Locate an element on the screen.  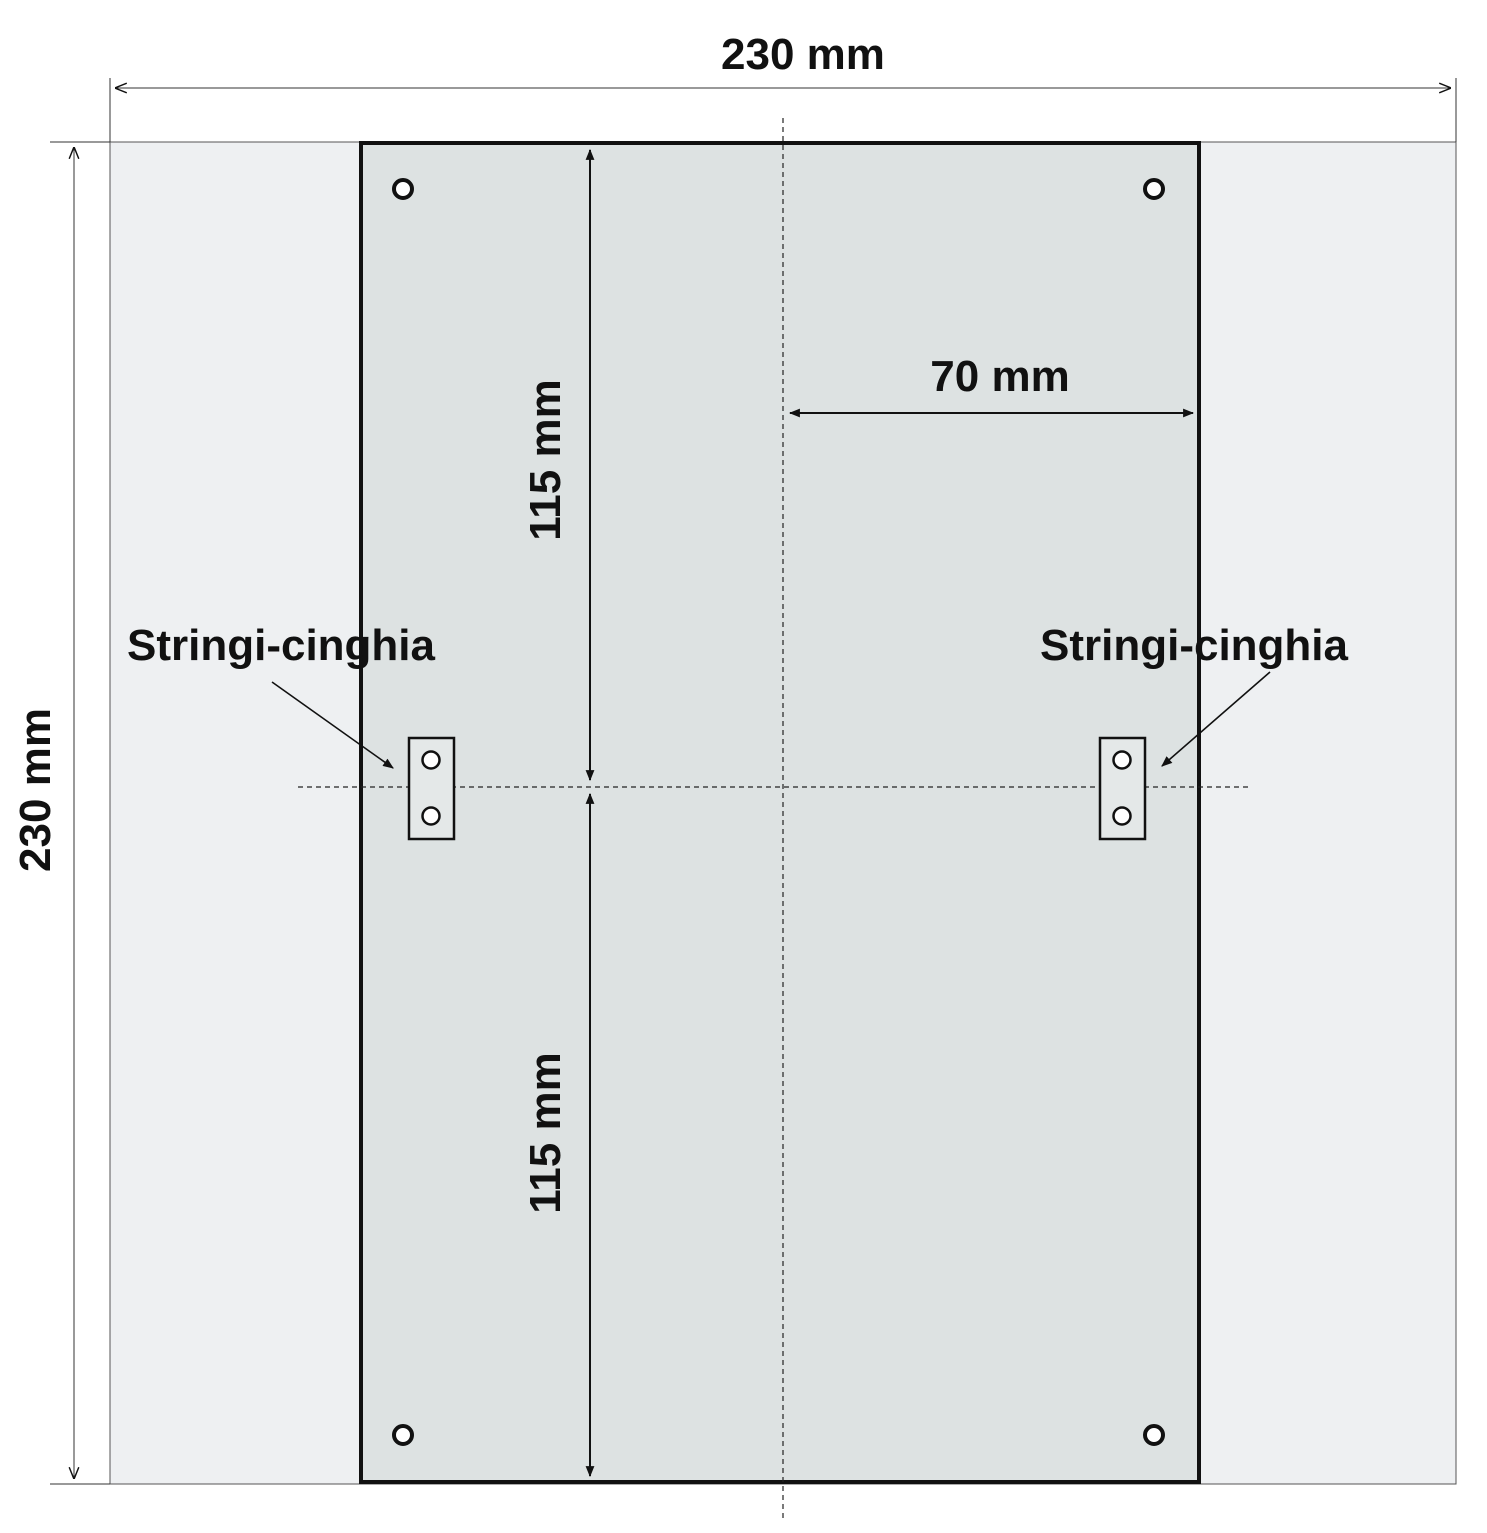
strap-clamp-right is located at coordinates (1122, 788).